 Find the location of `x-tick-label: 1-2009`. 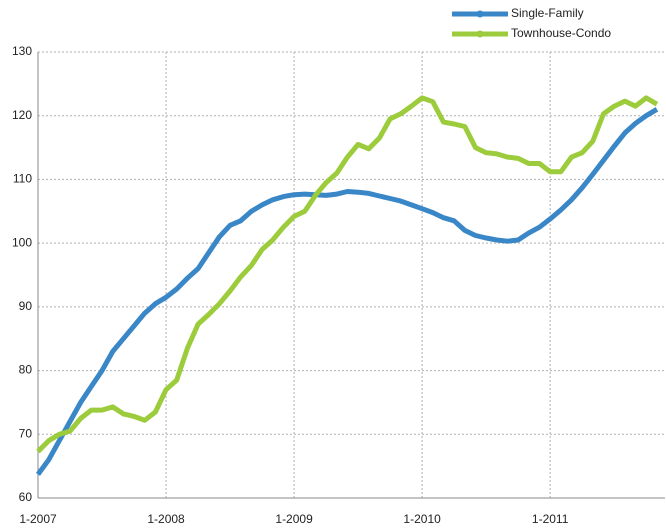

x-tick-label: 1-2009 is located at coordinates (294, 519).